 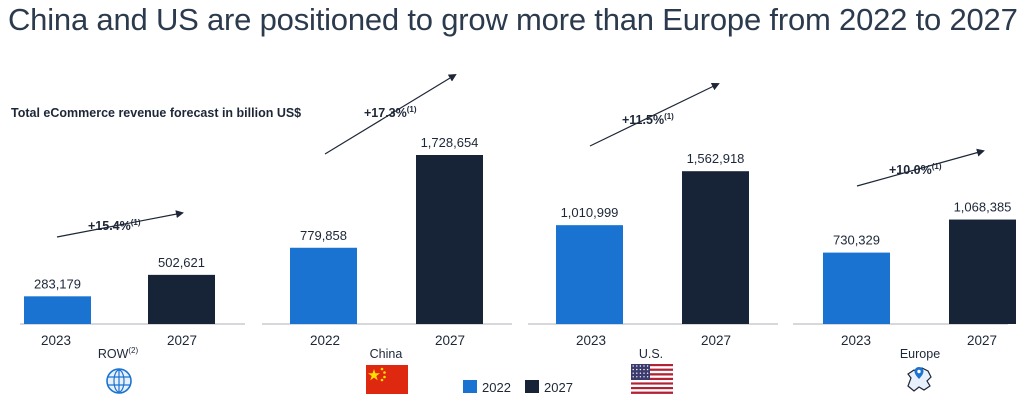 I want to click on growth-label: +11.5%(1), so click(x=648, y=119).